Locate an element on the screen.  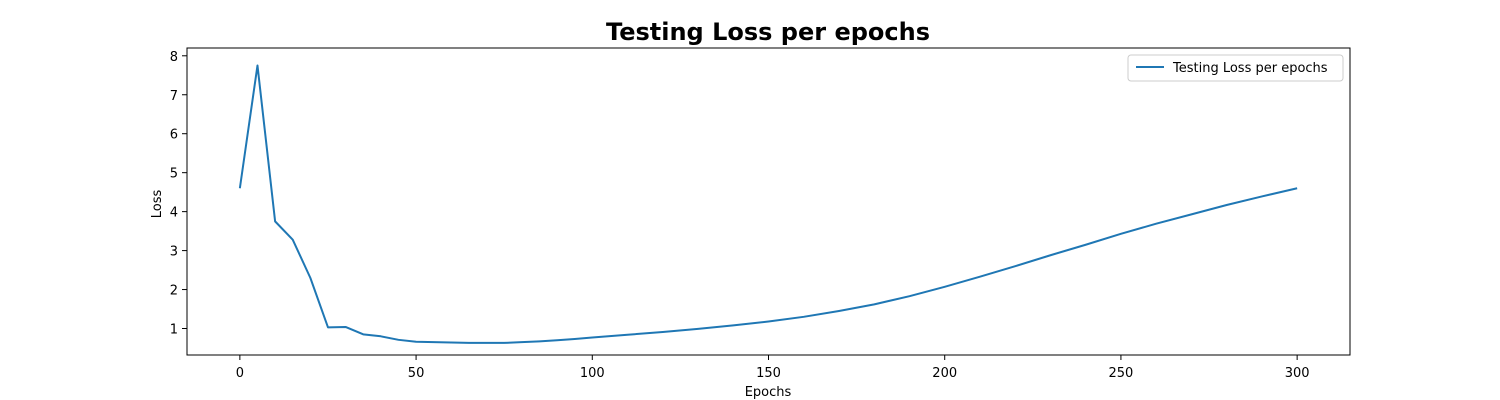
legend-box is located at coordinates (1235, 68).